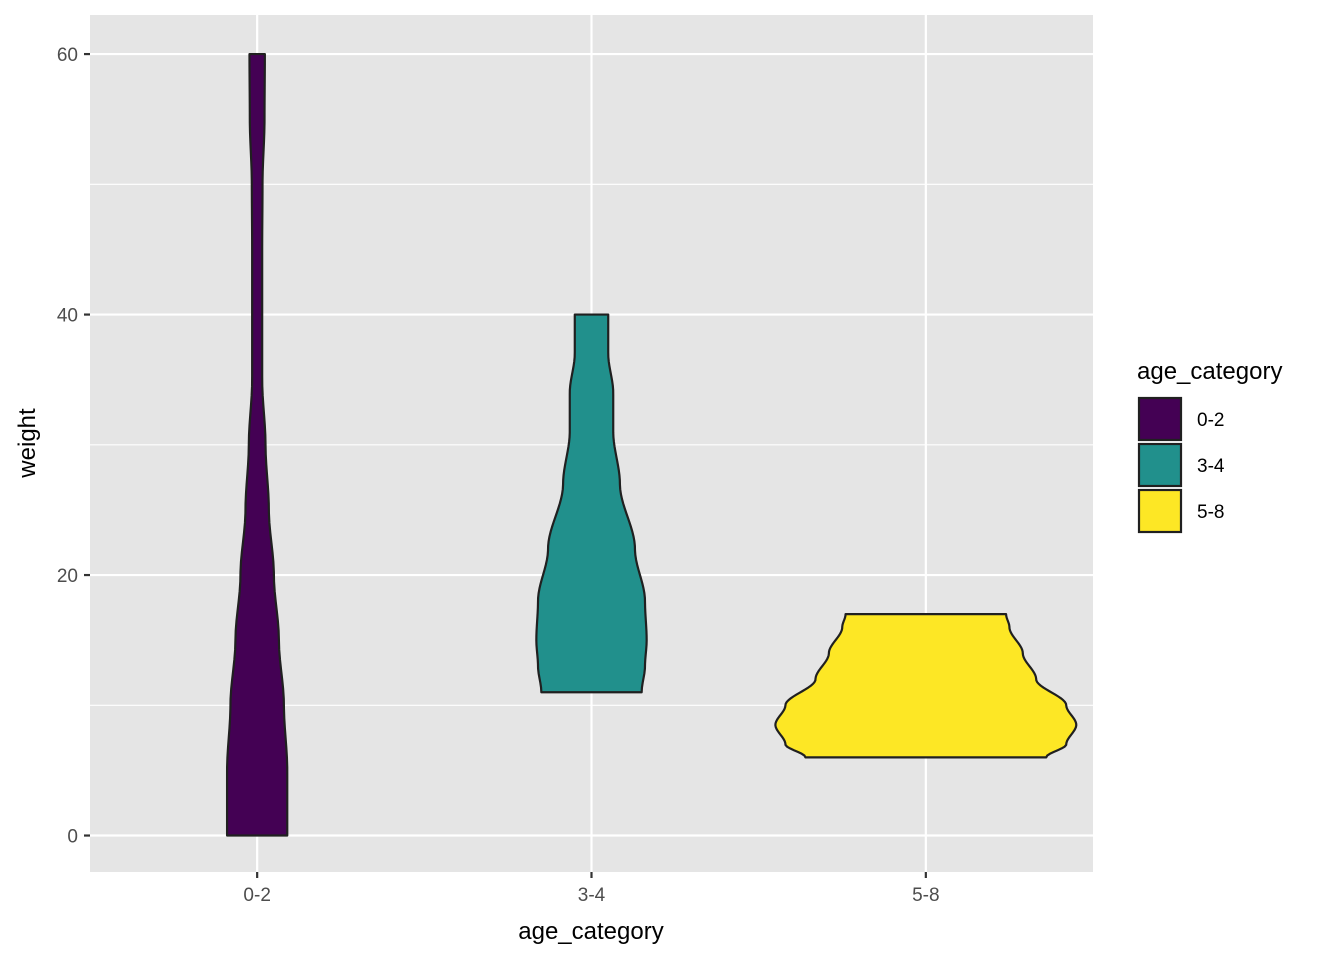 The image size is (1344, 960). Describe the element at coordinates (72, 837) in the screenshot. I see `y-tick-label: 0` at that location.